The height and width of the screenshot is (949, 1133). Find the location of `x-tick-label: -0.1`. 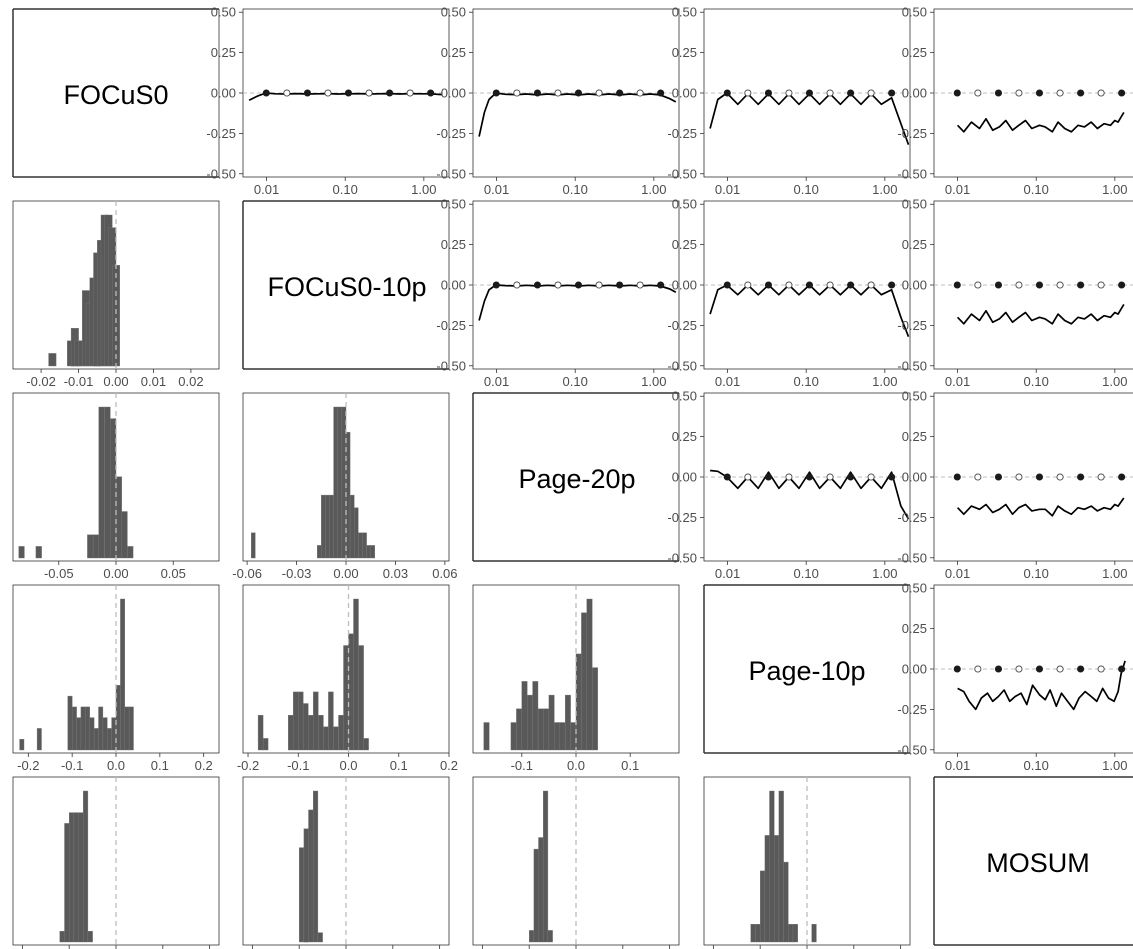

x-tick-label: -0.1 is located at coordinates (72, 765).